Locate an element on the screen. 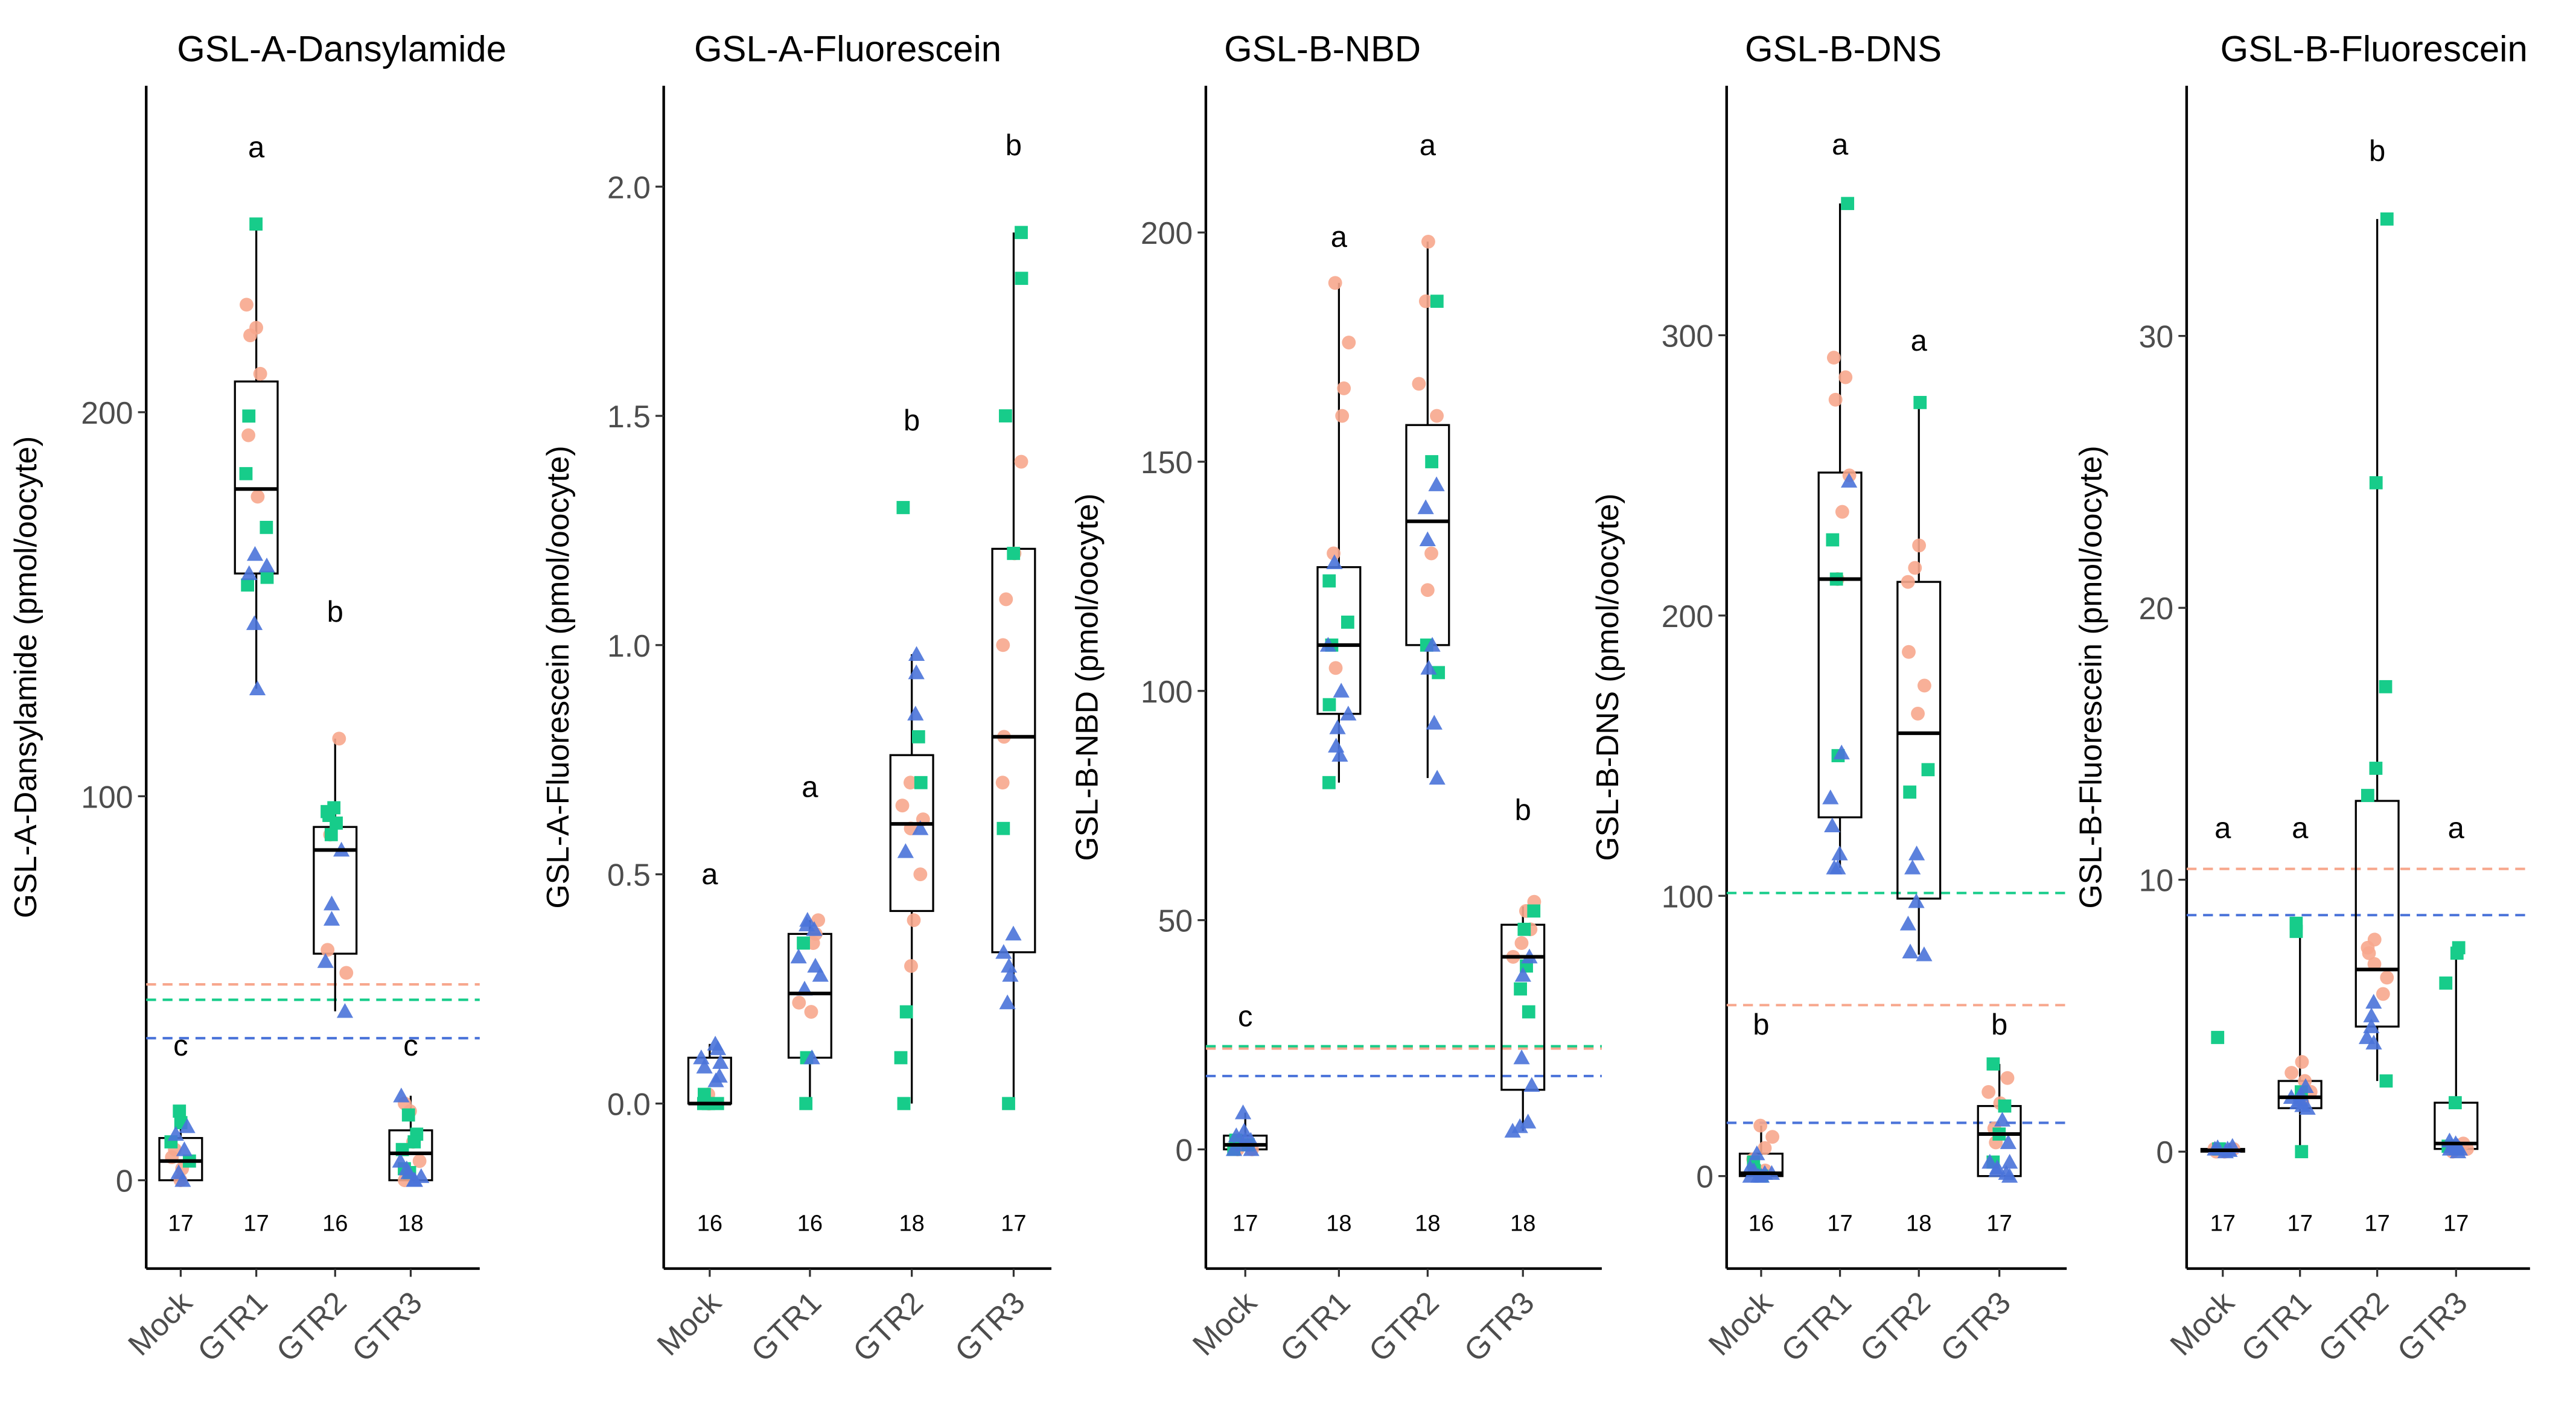  box is located at coordinates (1840, 644).